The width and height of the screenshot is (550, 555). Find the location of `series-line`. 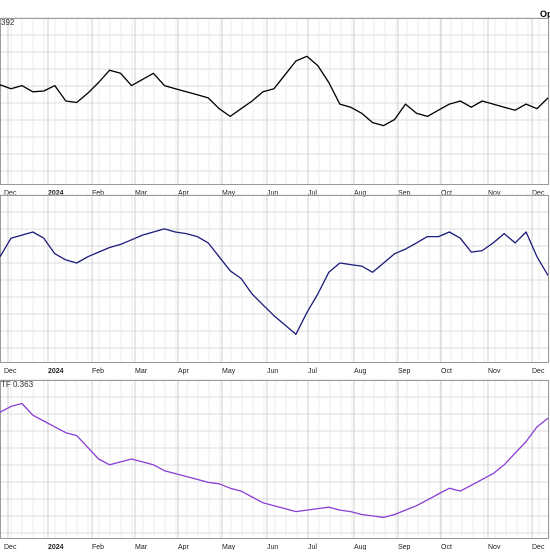

series-line is located at coordinates (274, 91).